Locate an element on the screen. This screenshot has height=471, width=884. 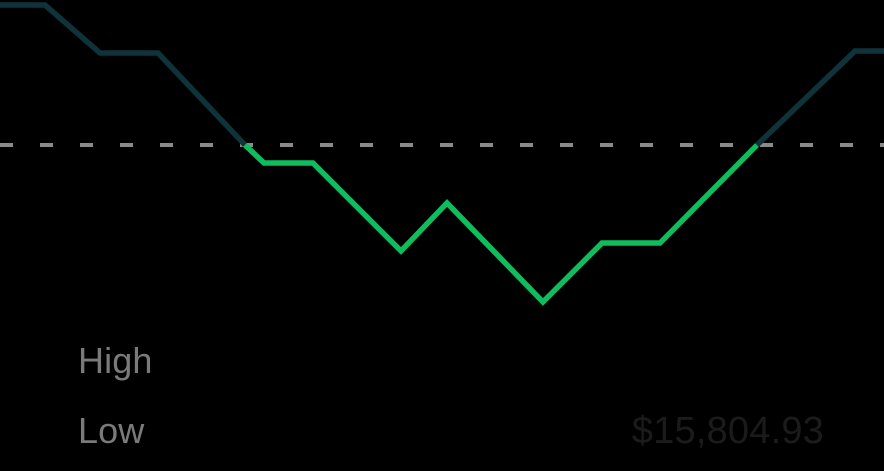
stat-row-low: Low $15,804.93 is located at coordinates (451, 431).